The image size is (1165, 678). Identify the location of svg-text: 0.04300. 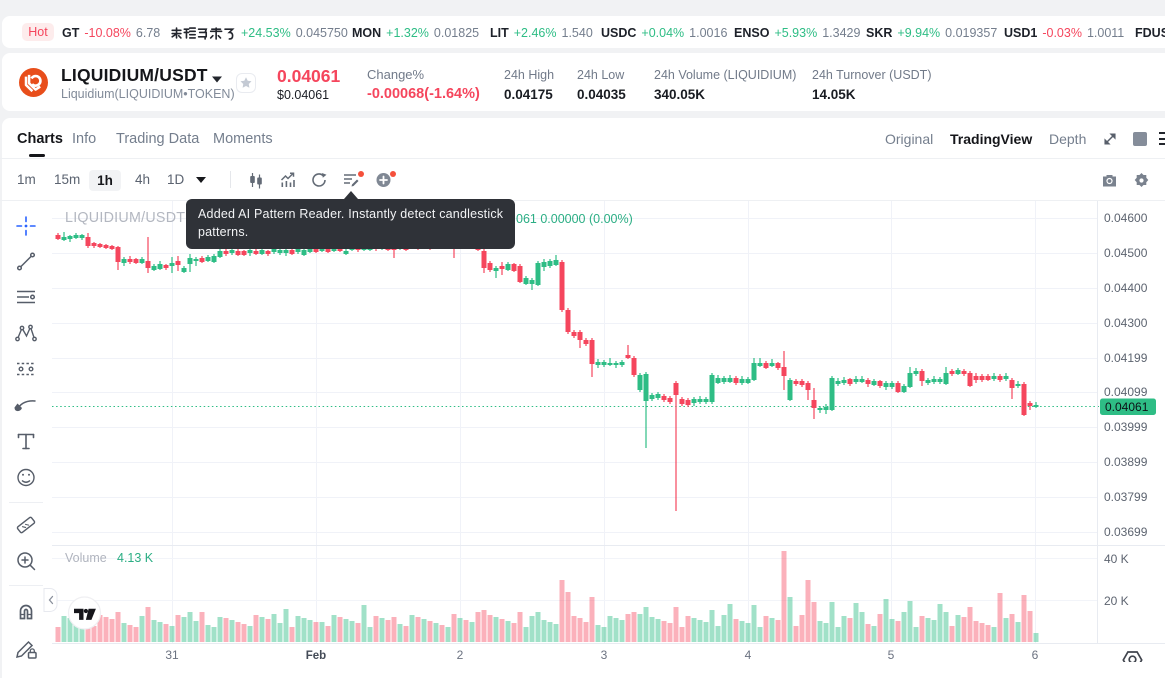
(1126, 323).